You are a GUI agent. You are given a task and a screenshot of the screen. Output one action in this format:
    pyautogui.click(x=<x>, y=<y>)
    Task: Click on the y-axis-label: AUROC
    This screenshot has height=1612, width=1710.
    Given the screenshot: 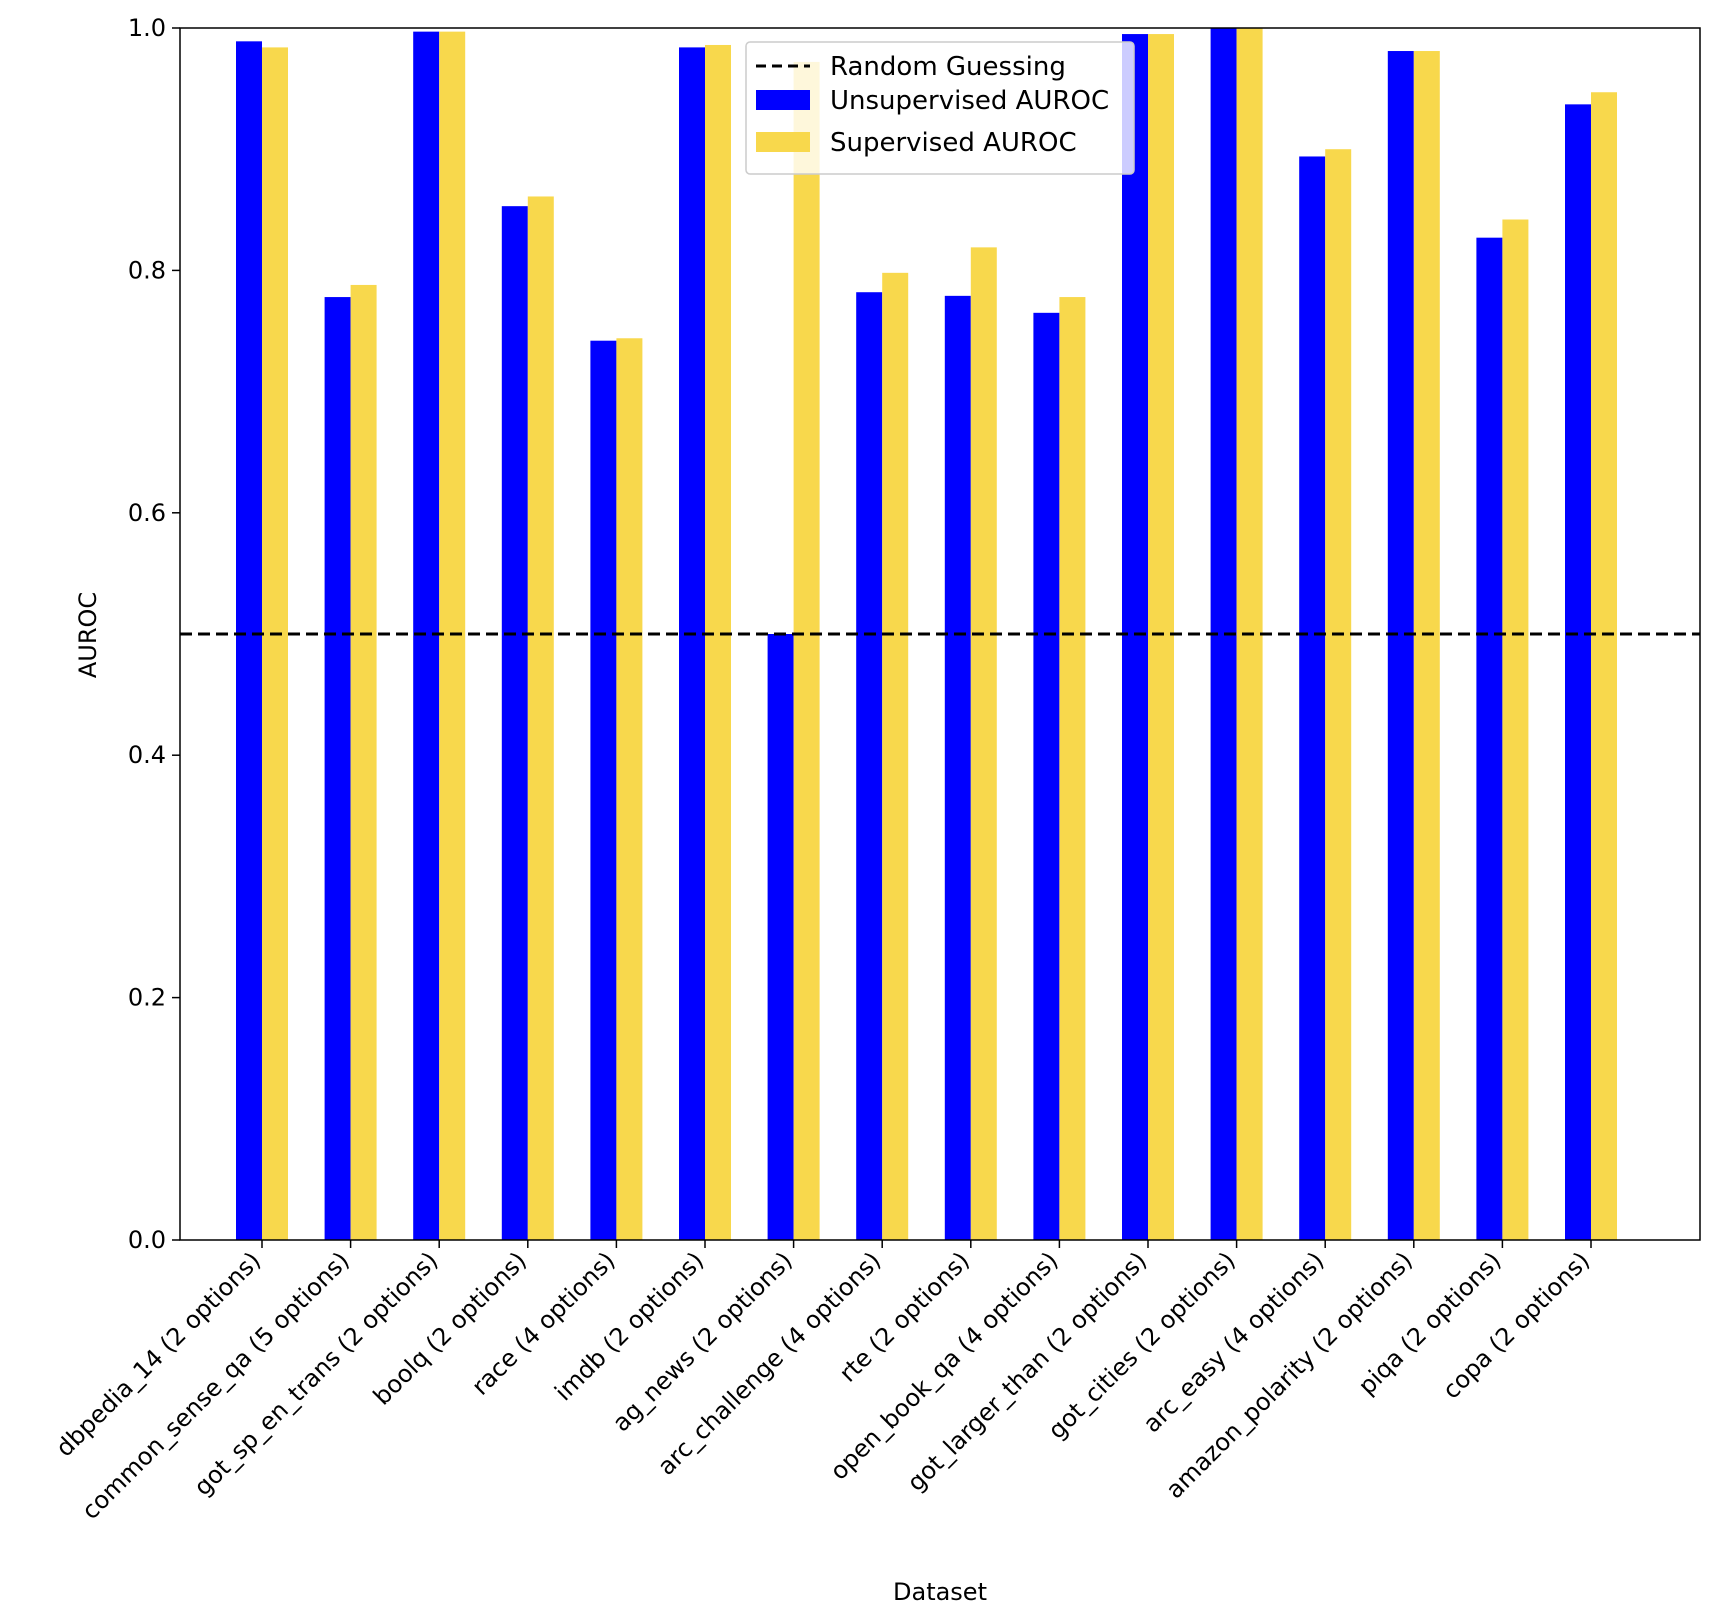 What is the action you would take?
    pyautogui.click(x=88, y=635)
    